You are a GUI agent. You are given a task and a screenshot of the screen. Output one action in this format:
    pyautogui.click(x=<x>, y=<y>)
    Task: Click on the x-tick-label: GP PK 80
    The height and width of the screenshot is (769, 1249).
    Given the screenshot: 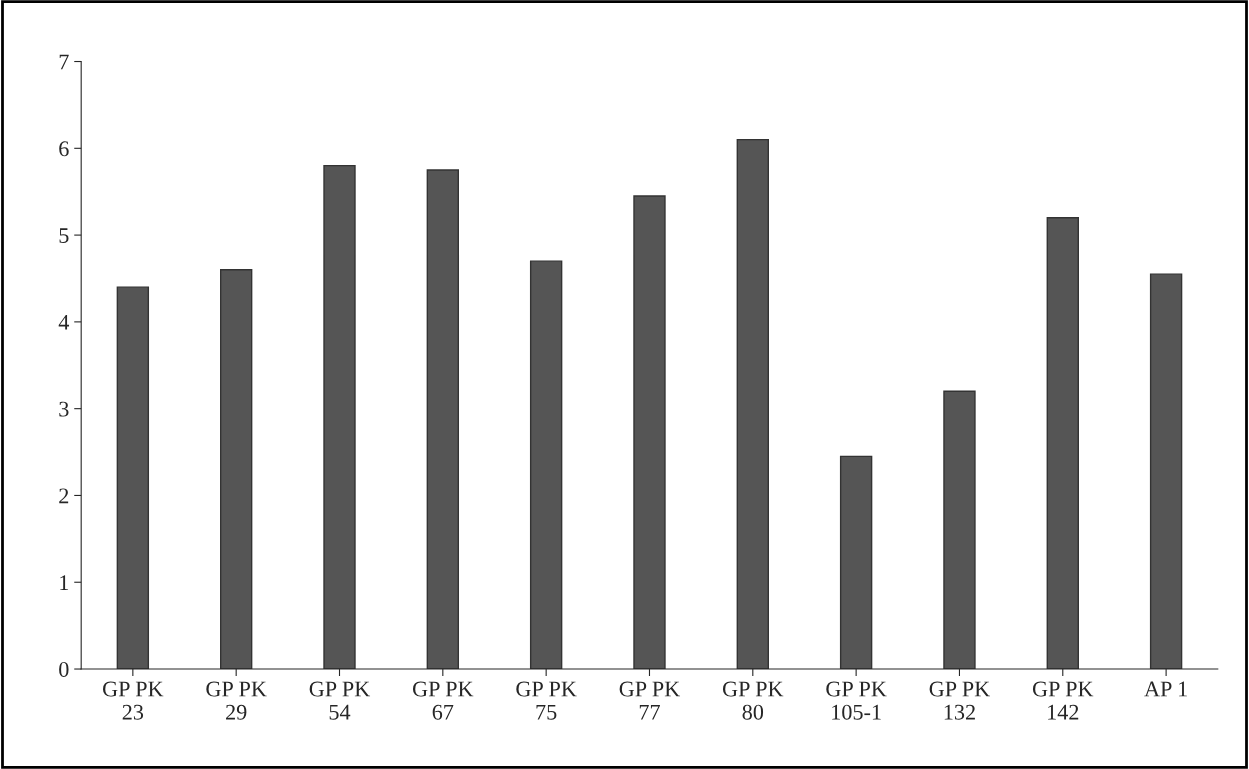 What is the action you would take?
    pyautogui.click(x=753, y=700)
    